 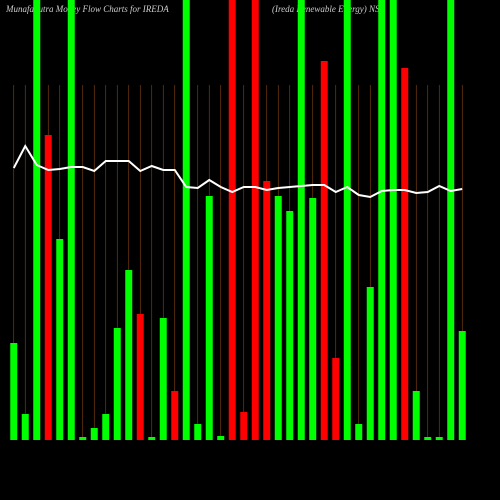 I want to click on chart-subtitle: (Ireda Renewable Energy) NSE, so click(x=329, y=9).